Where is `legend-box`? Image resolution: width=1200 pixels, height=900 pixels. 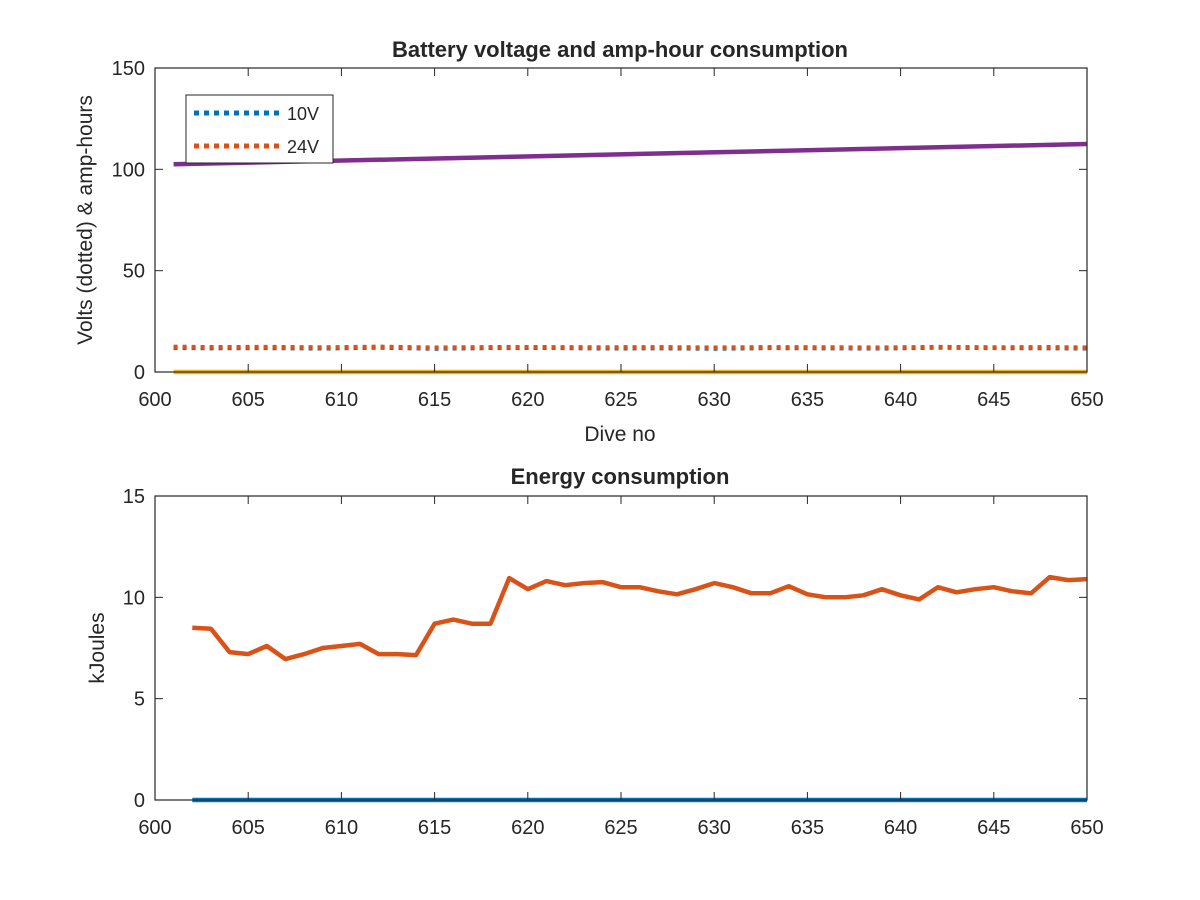 legend-box is located at coordinates (259, 129).